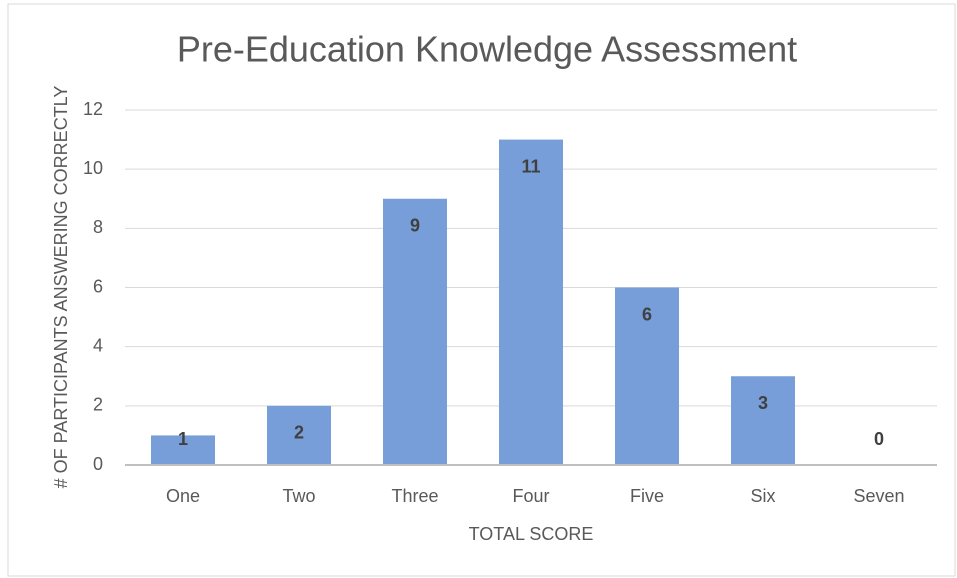 The width and height of the screenshot is (957, 578). I want to click on y-tick-label: 12, so click(93, 109).